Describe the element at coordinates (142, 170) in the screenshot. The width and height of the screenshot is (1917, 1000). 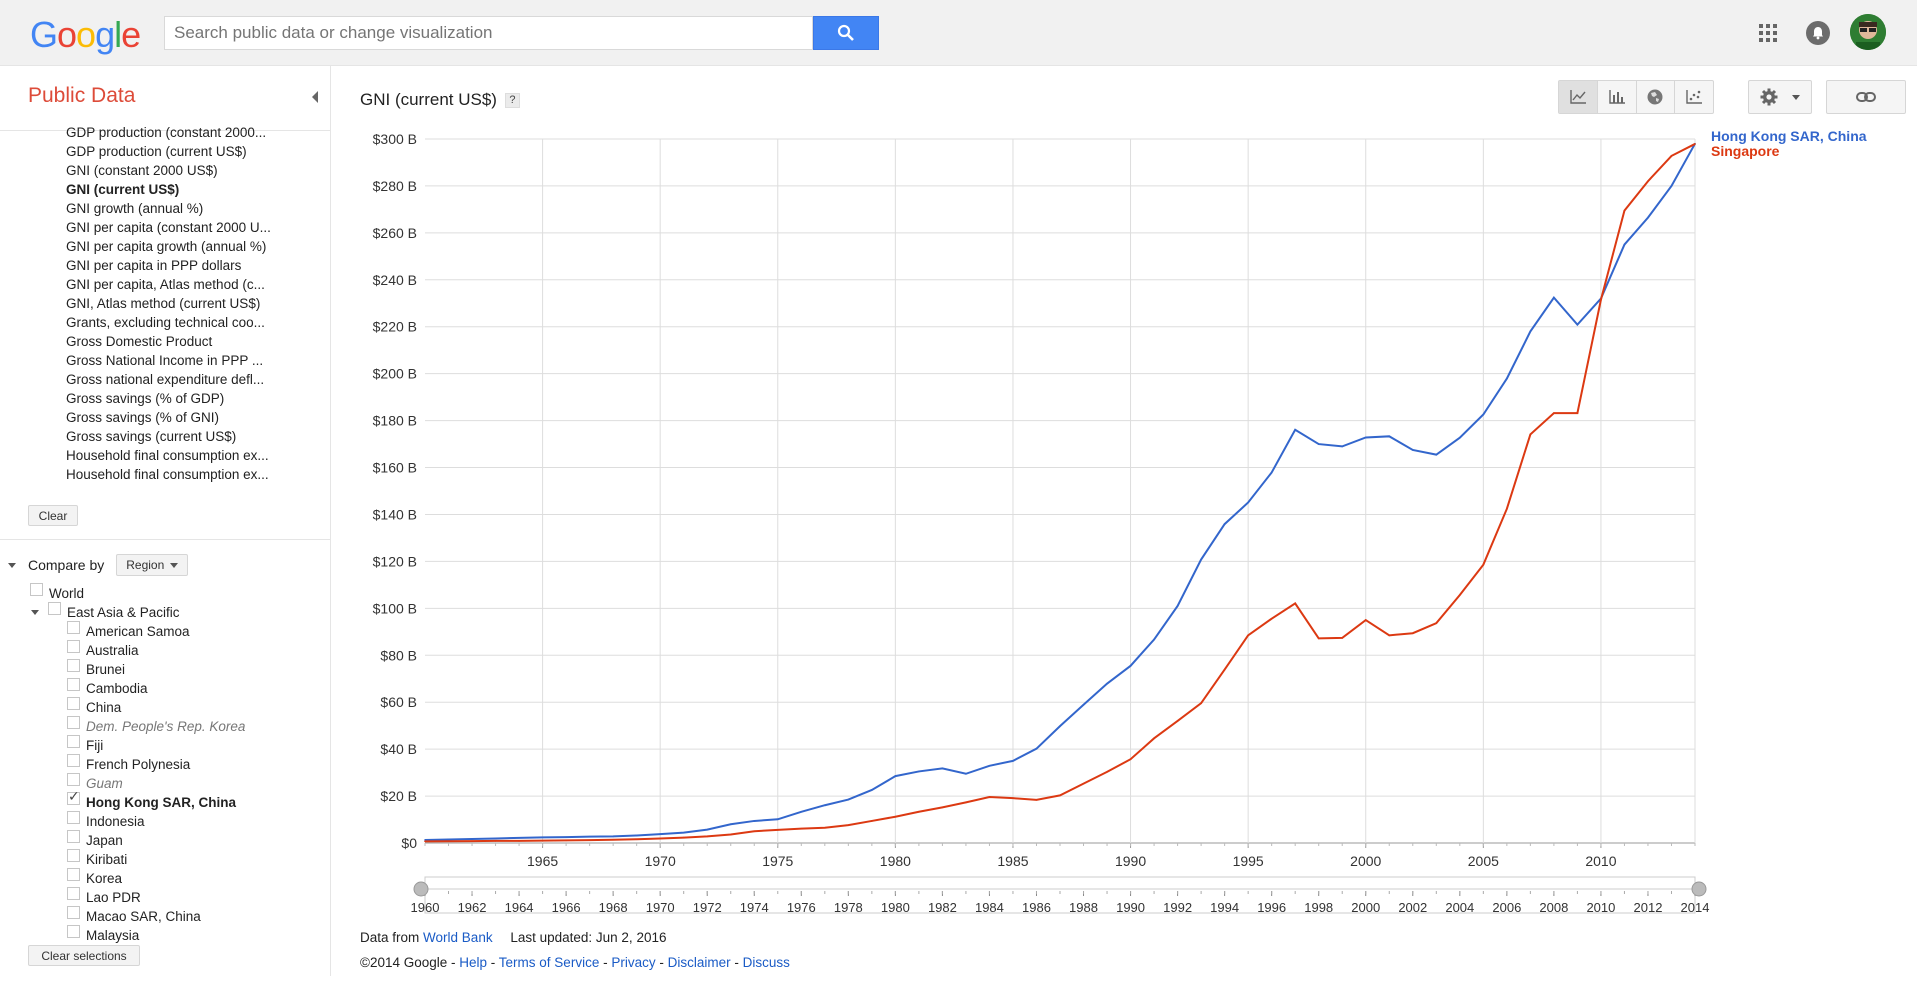
I see `metric-item: GNI (constant 2000 US$)` at that location.